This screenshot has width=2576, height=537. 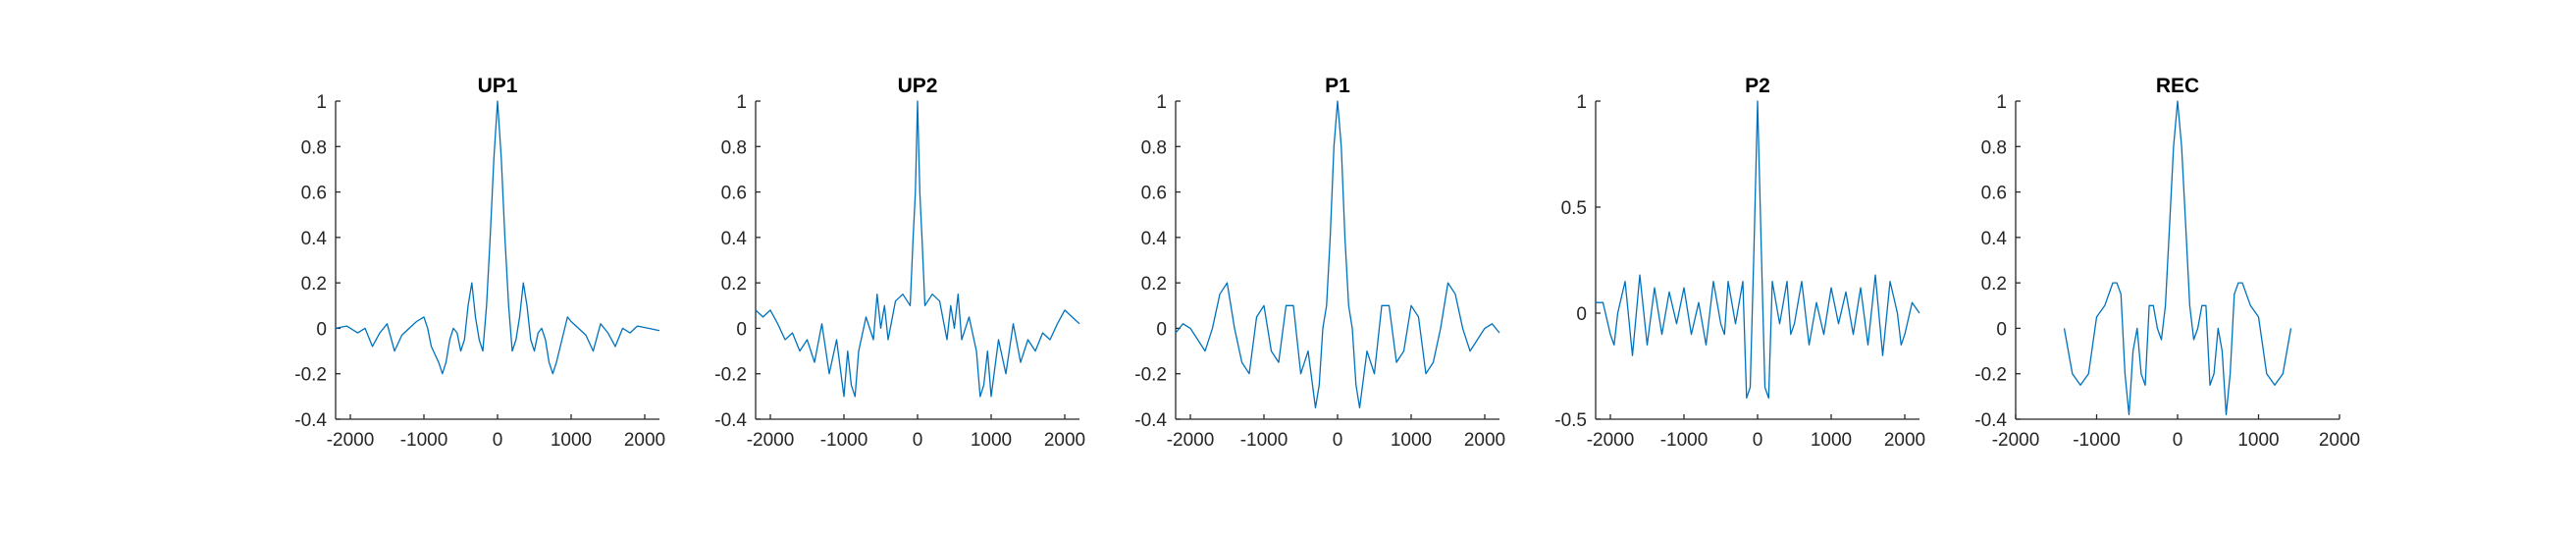 I want to click on series-line-p1, so click(x=1337, y=255).